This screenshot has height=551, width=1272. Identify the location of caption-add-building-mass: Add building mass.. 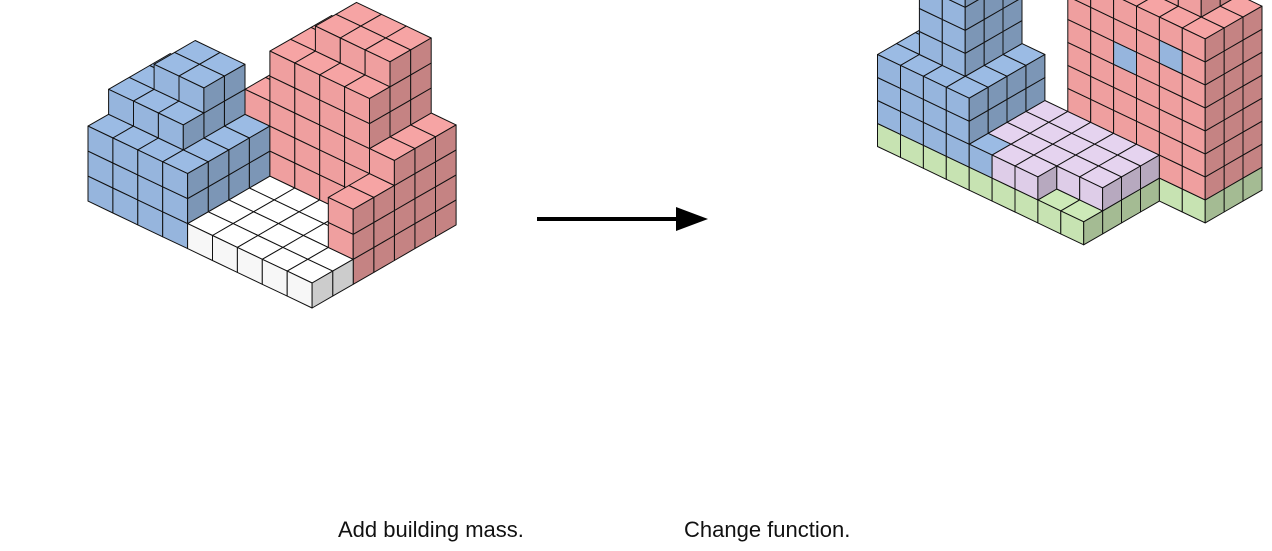
(431, 529).